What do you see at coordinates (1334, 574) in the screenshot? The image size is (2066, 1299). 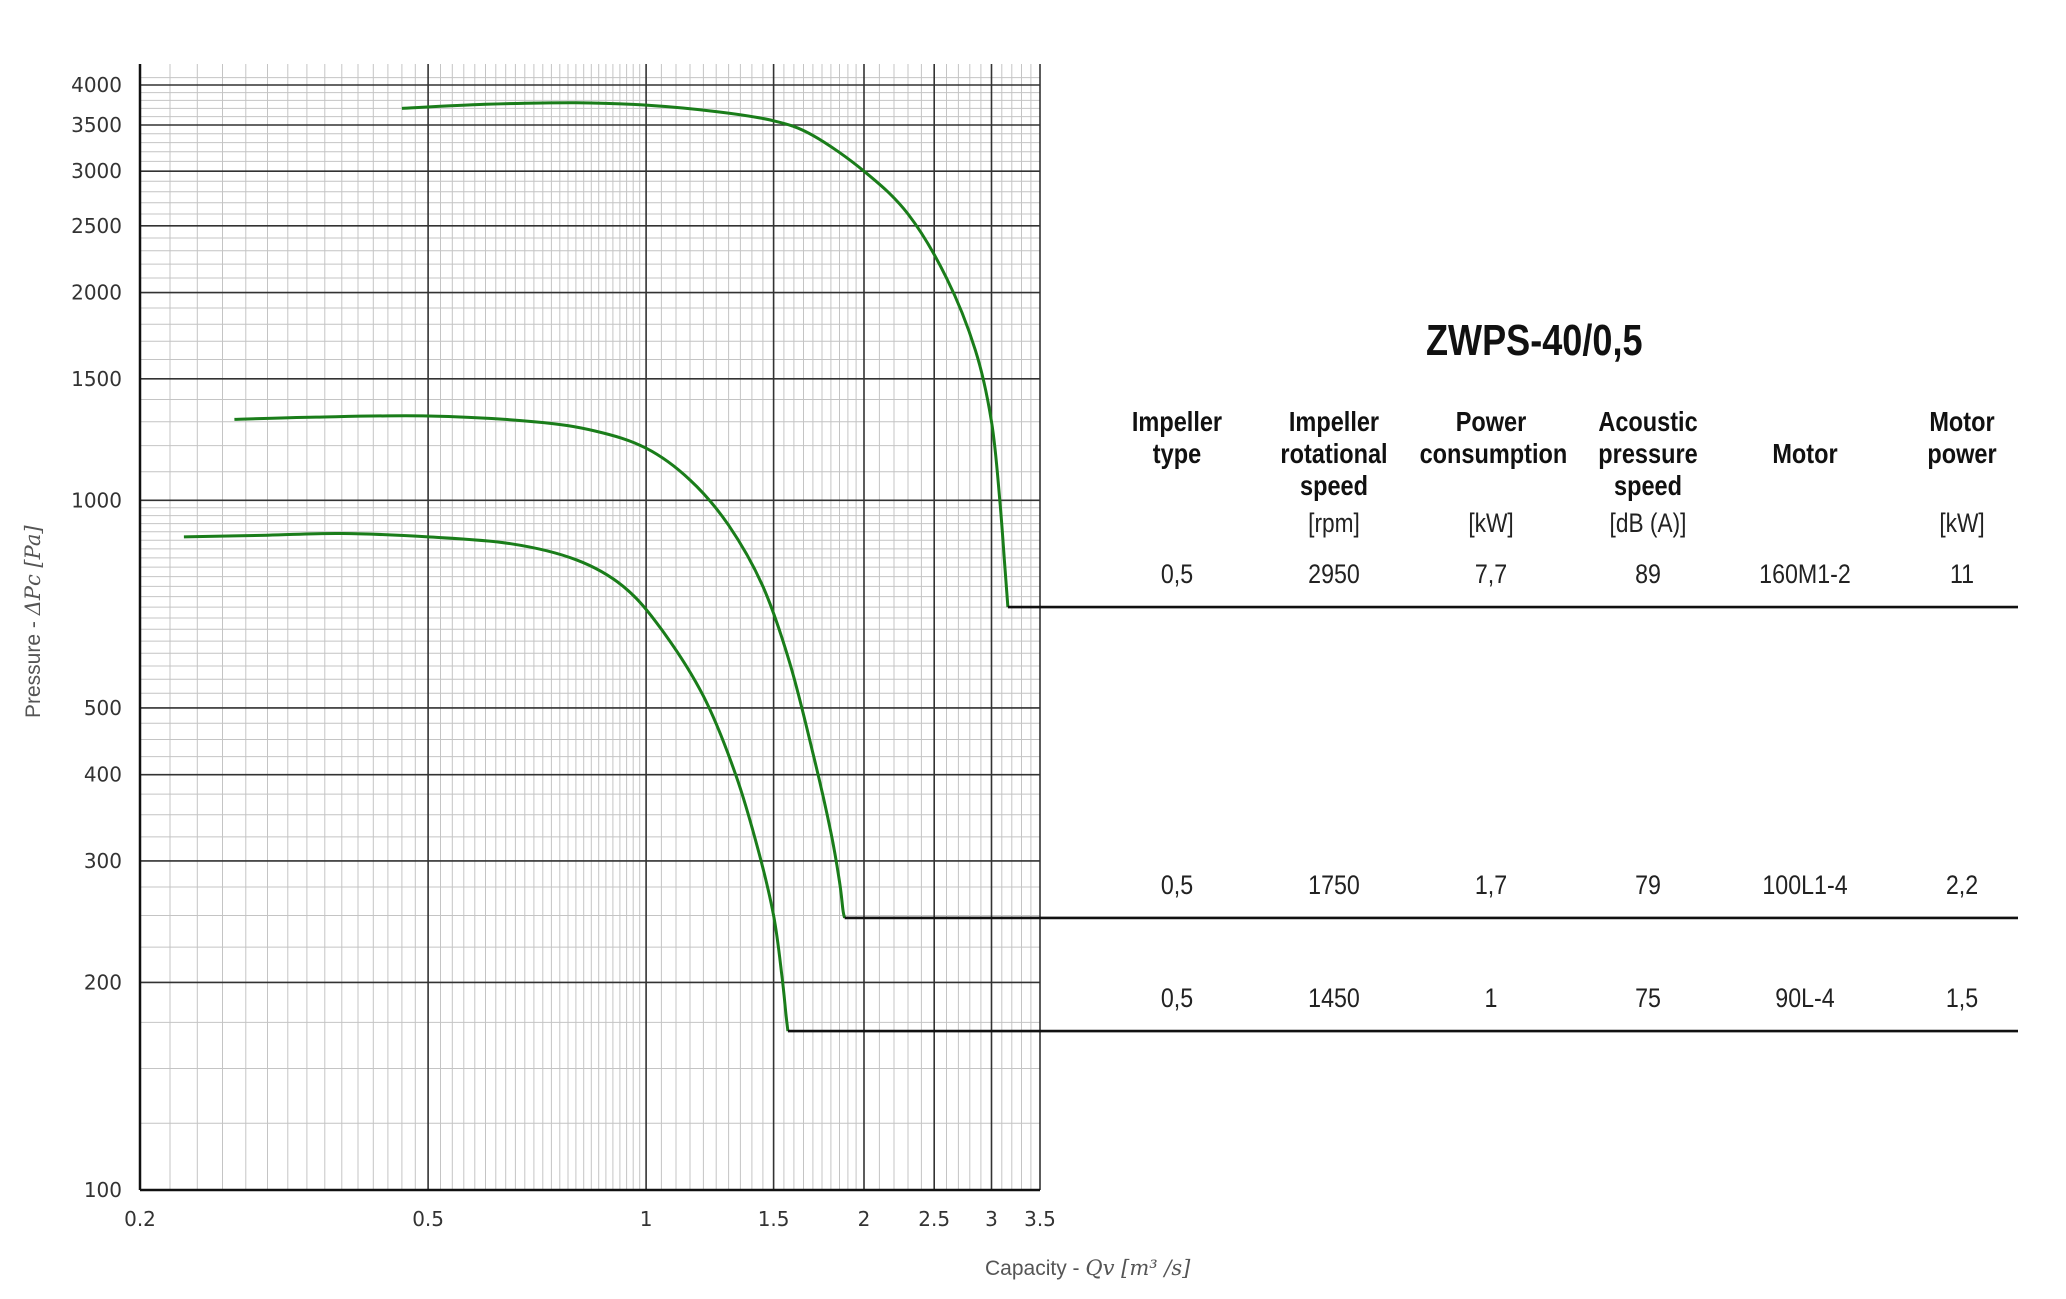 I see `table-cell-speed: 2950` at bounding box center [1334, 574].